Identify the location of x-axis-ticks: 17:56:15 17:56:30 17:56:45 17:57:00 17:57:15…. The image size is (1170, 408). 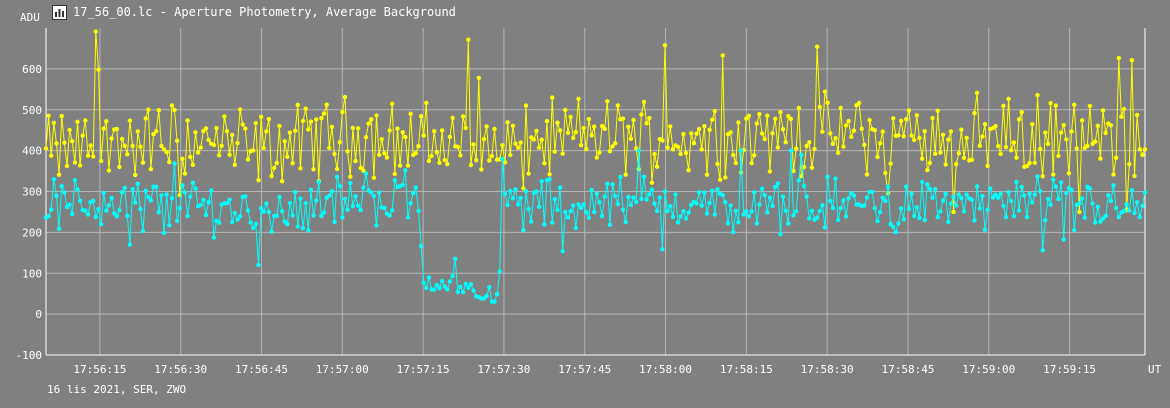
(584, 369).